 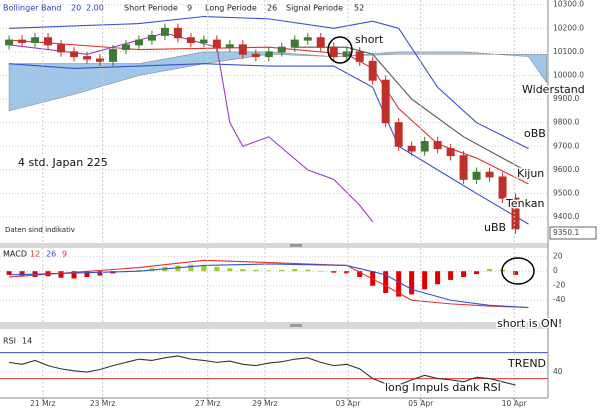 What do you see at coordinates (535, 133) in the screenshot?
I see `annotation: oBB` at bounding box center [535, 133].